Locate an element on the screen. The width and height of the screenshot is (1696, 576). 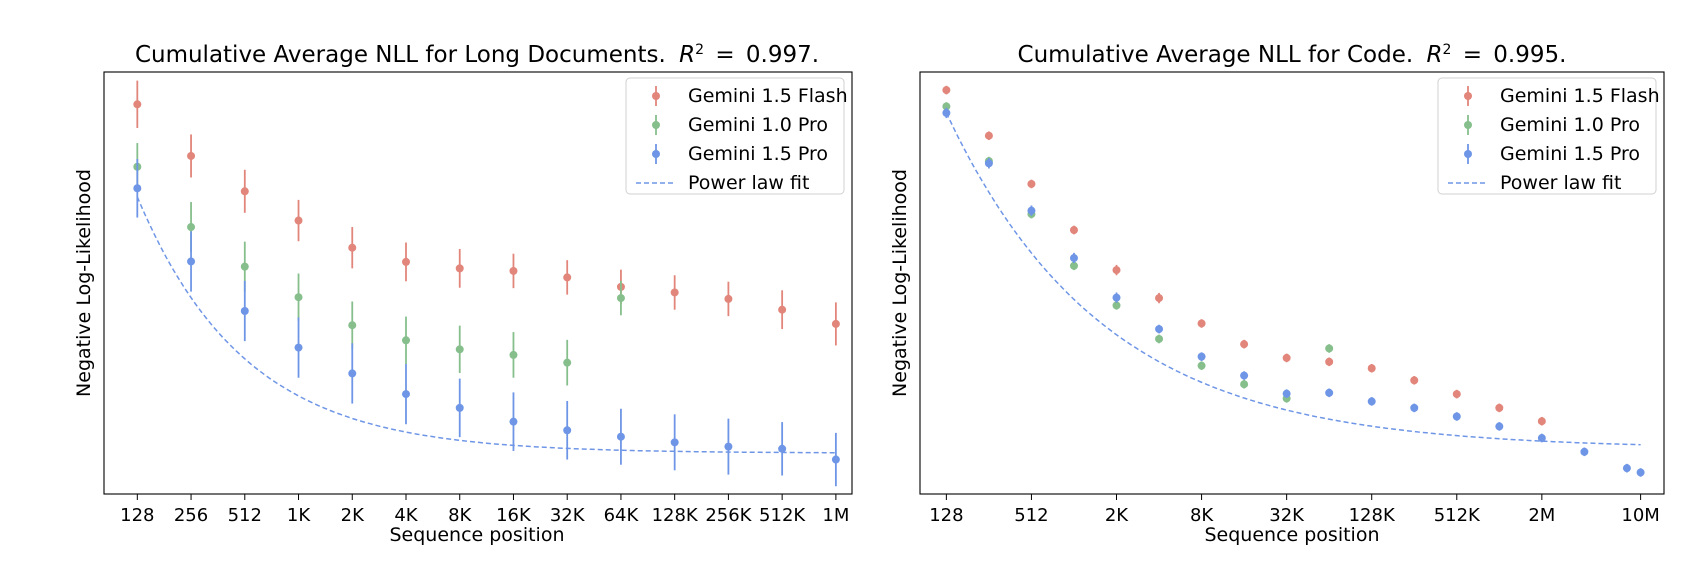
x-tick-label: 2K is located at coordinates (1117, 515).